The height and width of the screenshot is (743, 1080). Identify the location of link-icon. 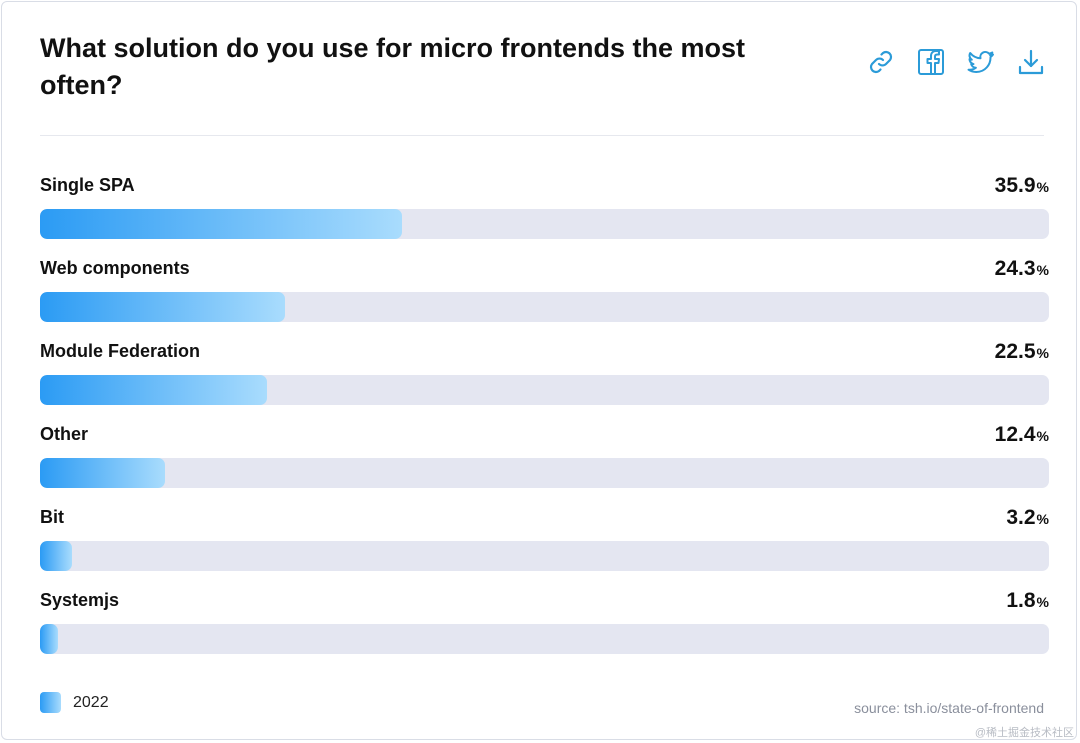
(881, 62).